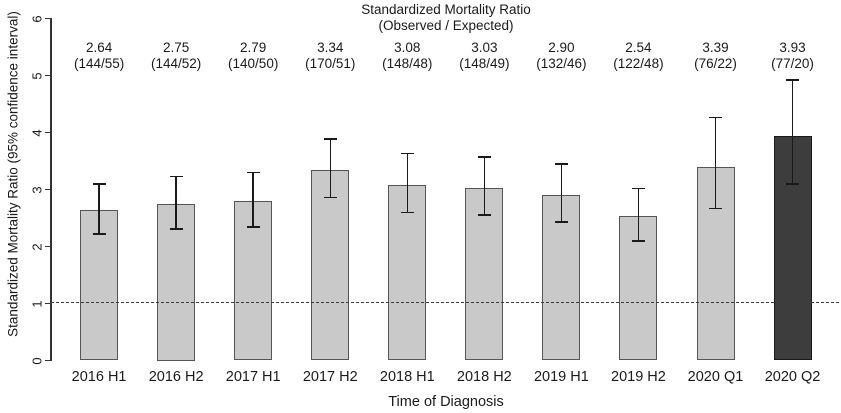 The image size is (841, 413). What do you see at coordinates (561, 164) in the screenshot?
I see `error-bar-cap-top-2019-h1` at bounding box center [561, 164].